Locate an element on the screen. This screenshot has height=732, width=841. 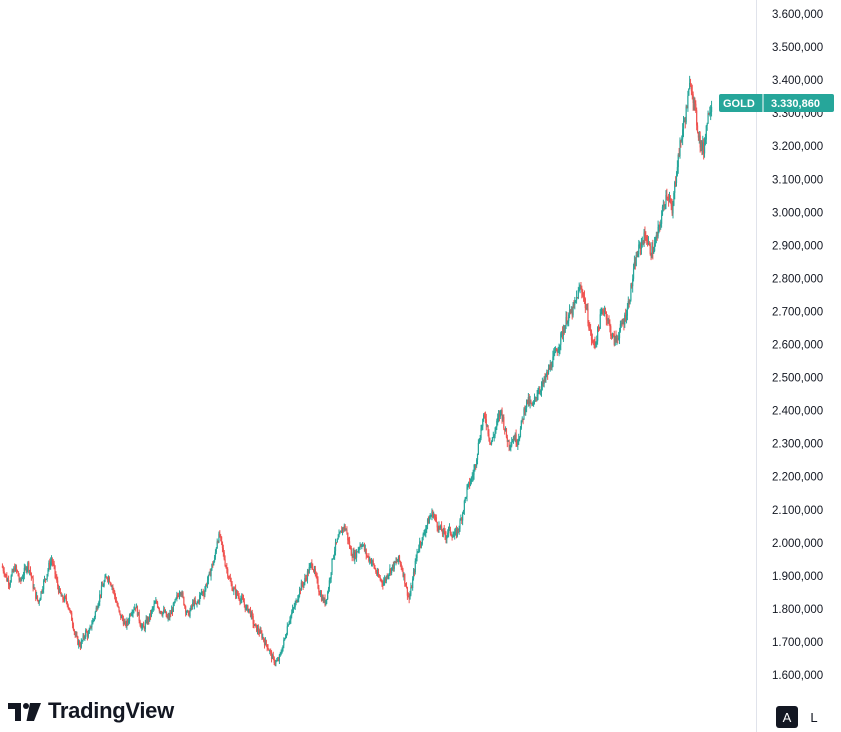
price-tick-label: 3.600,000 is located at coordinates (797, 15).